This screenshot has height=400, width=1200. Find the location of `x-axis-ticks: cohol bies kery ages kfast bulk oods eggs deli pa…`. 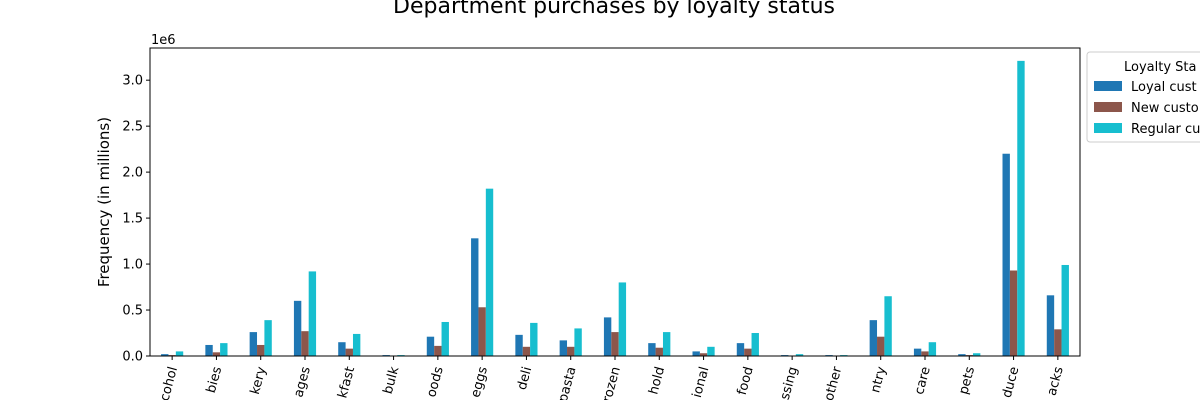

x-axis-ticks: cohol bies kery ages kfast bulk oods eggs deli pa… is located at coordinates (612, 378).